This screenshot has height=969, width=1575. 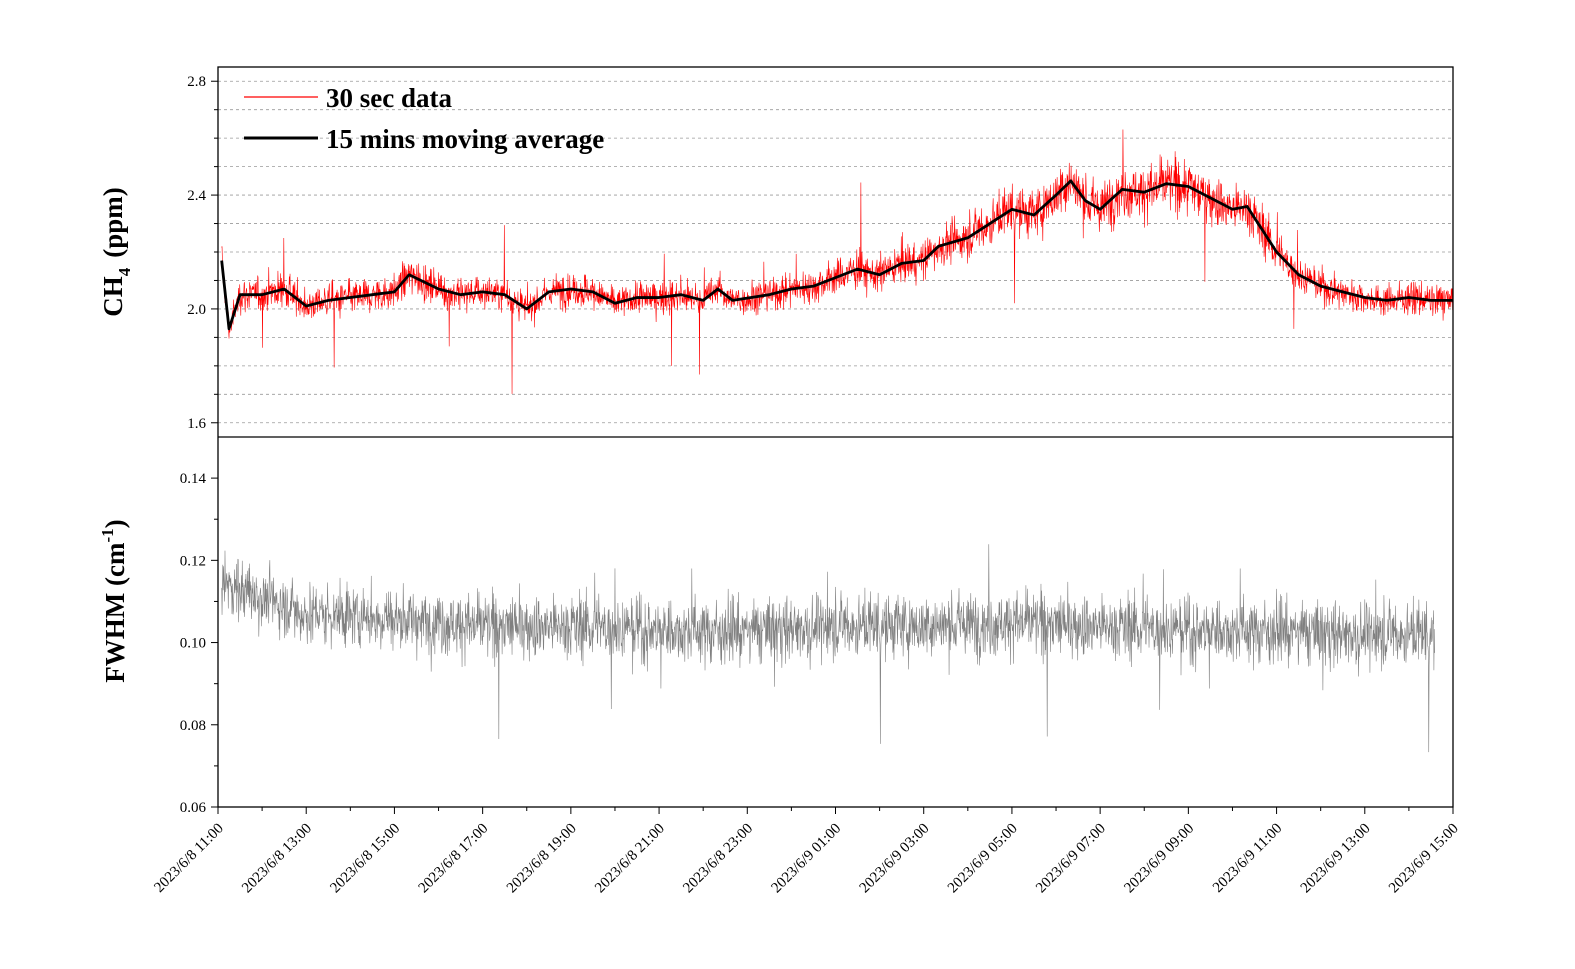 What do you see at coordinates (115, 523) in the screenshot?
I see `bottom-y-axis-title-close: )` at bounding box center [115, 523].